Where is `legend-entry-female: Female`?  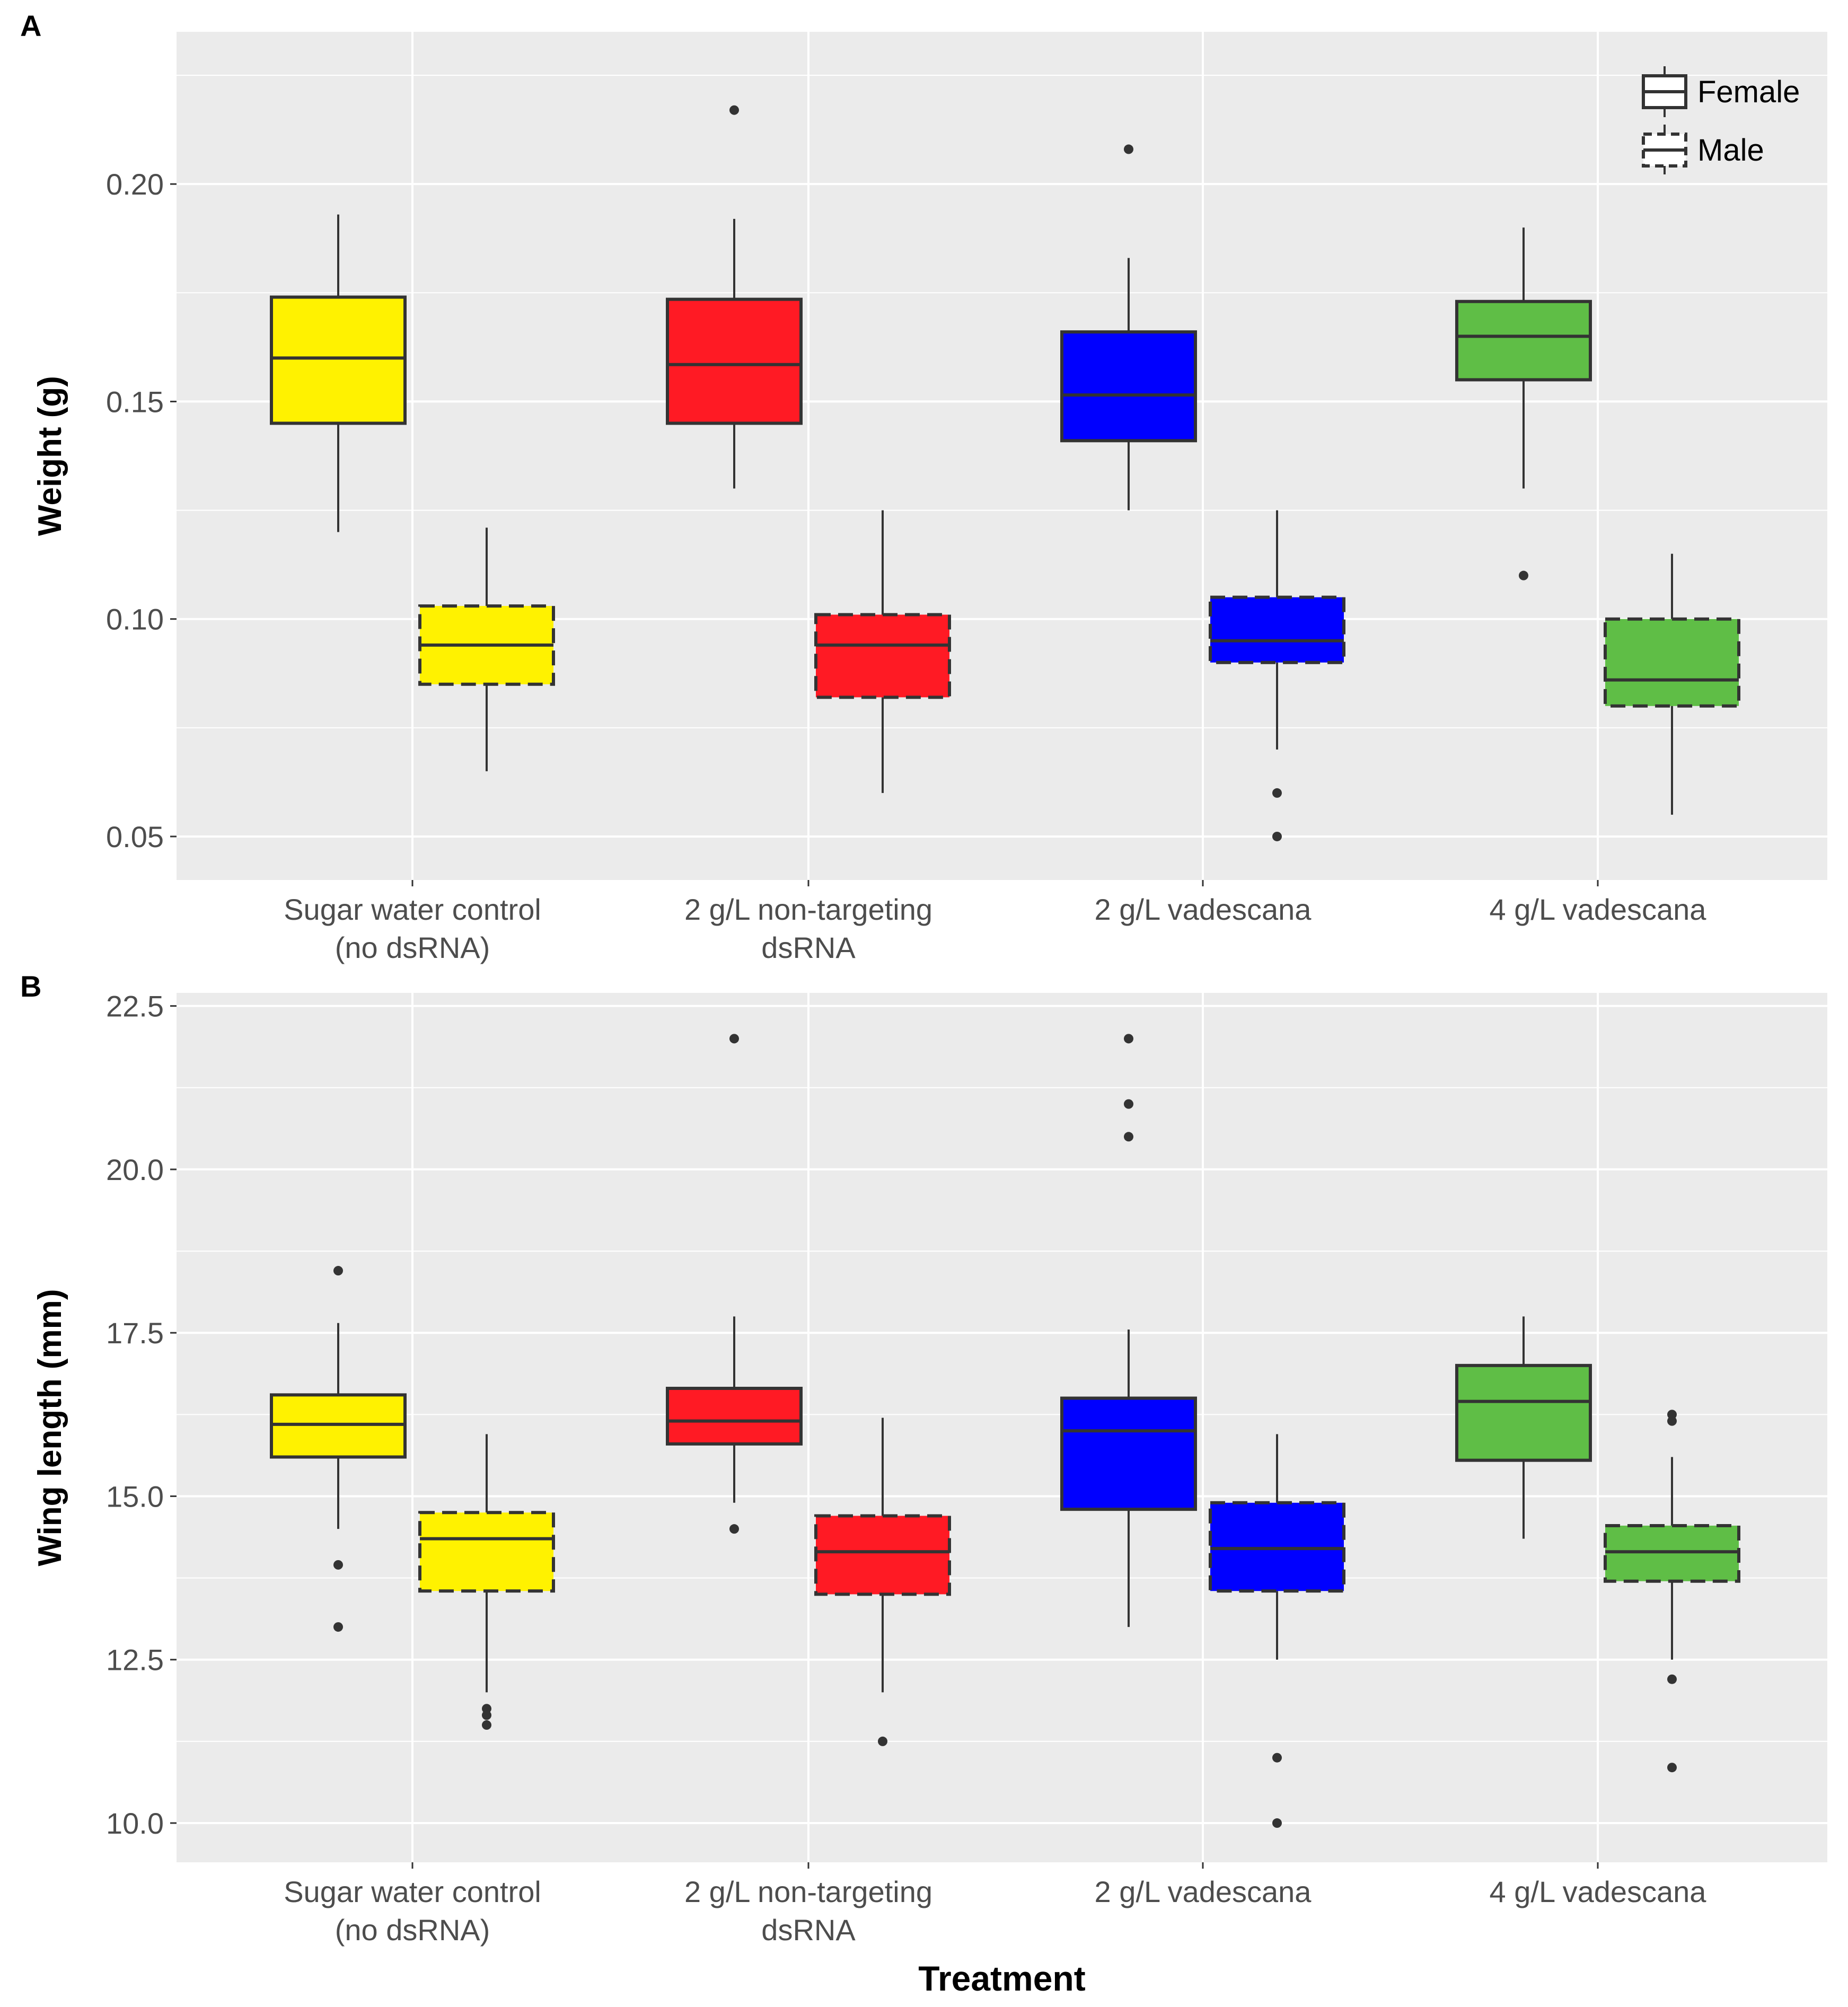
legend-entry-female: Female is located at coordinates (1721, 91).